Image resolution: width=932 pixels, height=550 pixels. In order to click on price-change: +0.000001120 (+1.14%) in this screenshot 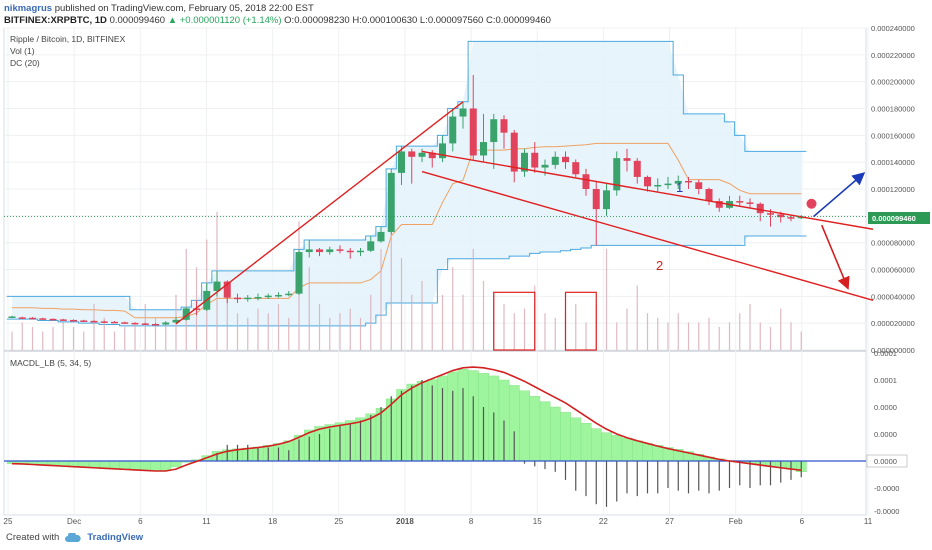, I will do `click(230, 20)`.